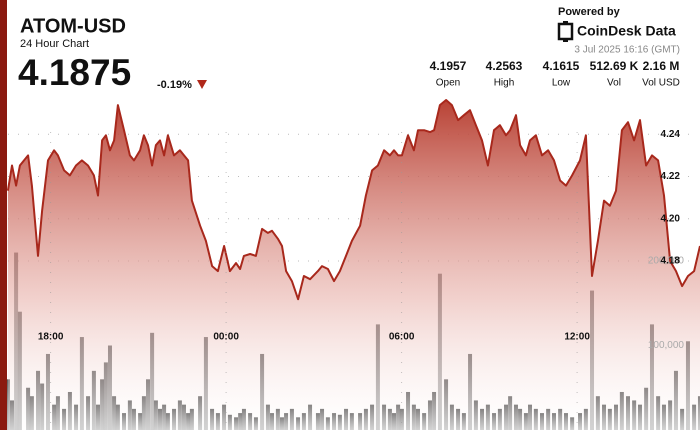 Image resolution: width=700 pixels, height=430 pixels. What do you see at coordinates (402, 337) in the screenshot?
I see `x-tick-label: 06:00` at bounding box center [402, 337].